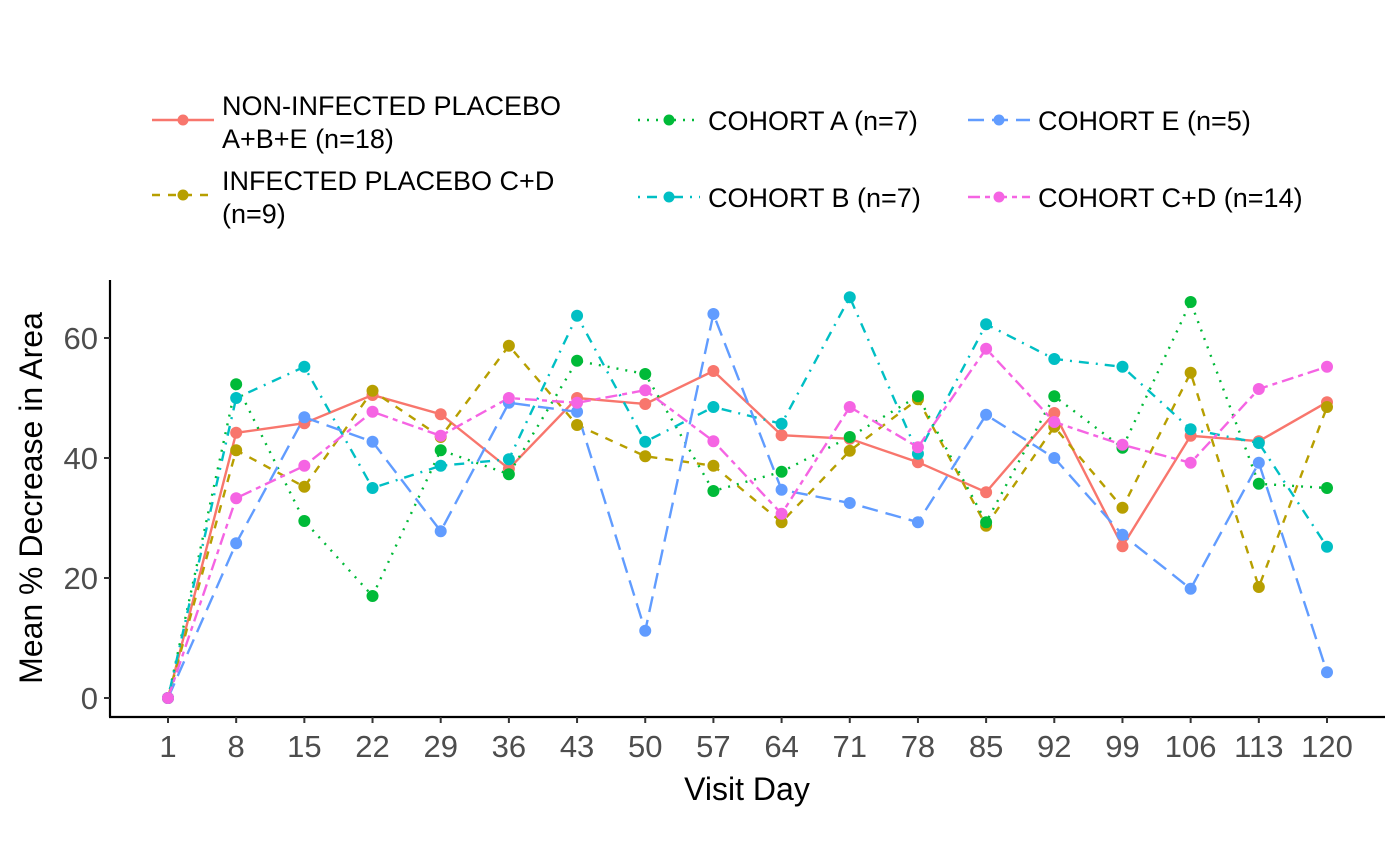 The width and height of the screenshot is (1400, 866). What do you see at coordinates (1327, 746) in the screenshot?
I see `x-tick-label: 120` at bounding box center [1327, 746].